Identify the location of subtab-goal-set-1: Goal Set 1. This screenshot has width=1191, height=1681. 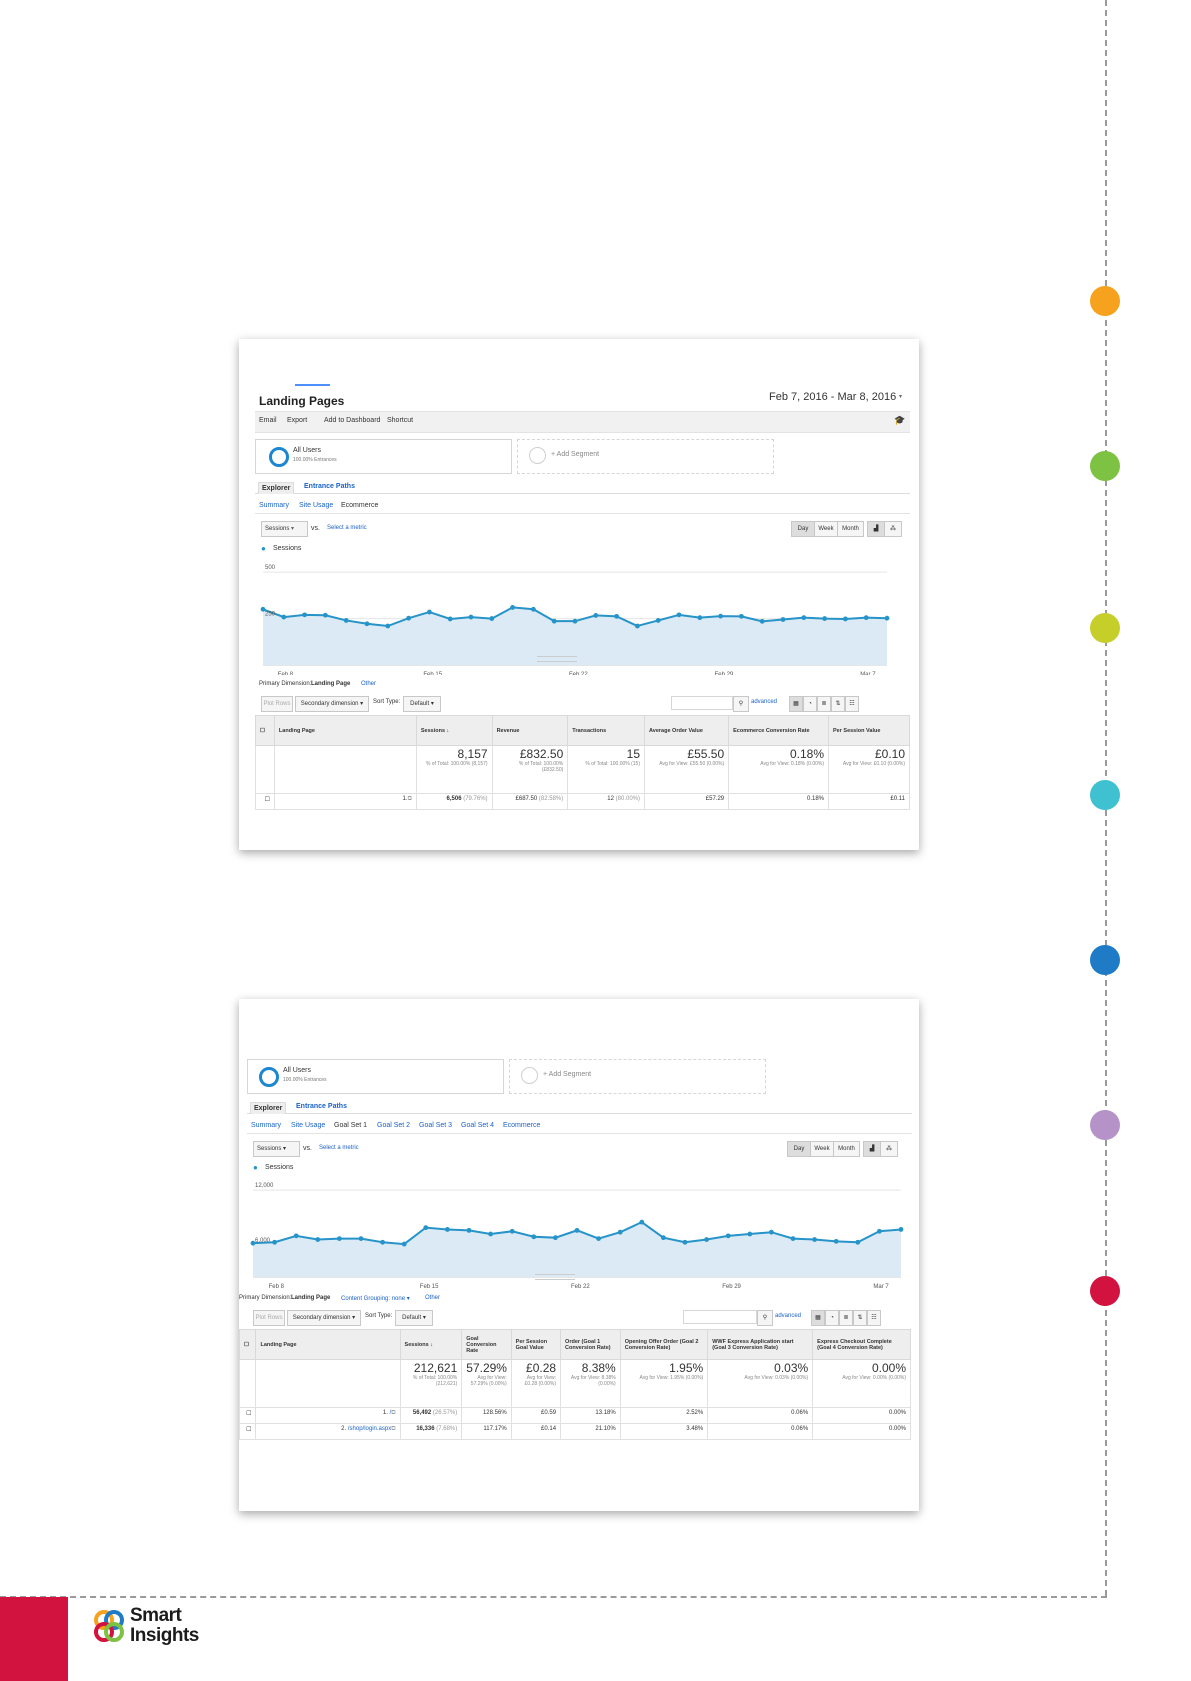
(351, 1125).